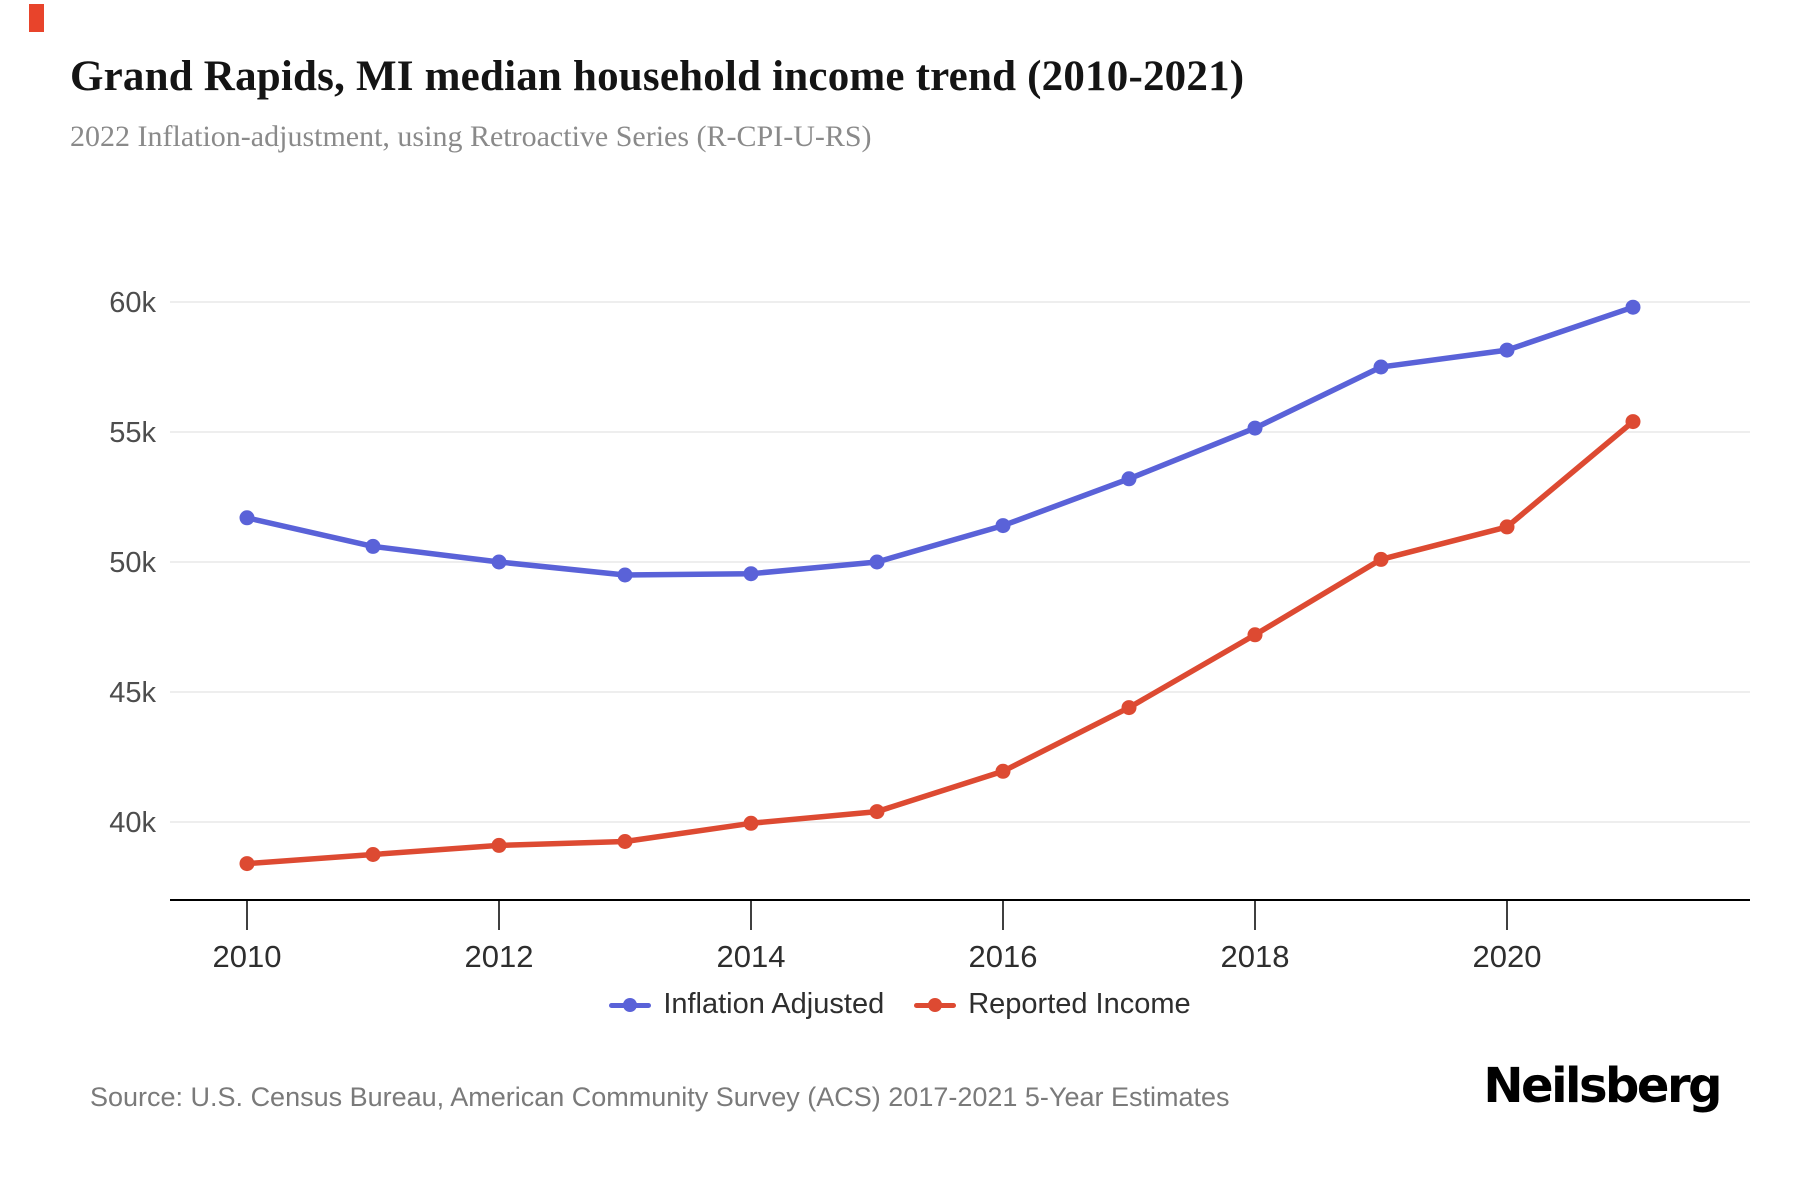 This screenshot has height=1200, width=1800. Describe the element at coordinates (1129, 479) in the screenshot. I see `data-point-inflation-adjusted-2017` at that location.